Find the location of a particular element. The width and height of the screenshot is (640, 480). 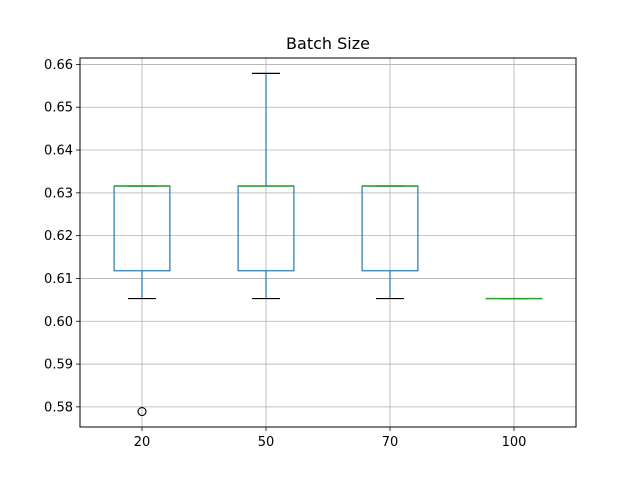

outlier-point is located at coordinates (142, 412).